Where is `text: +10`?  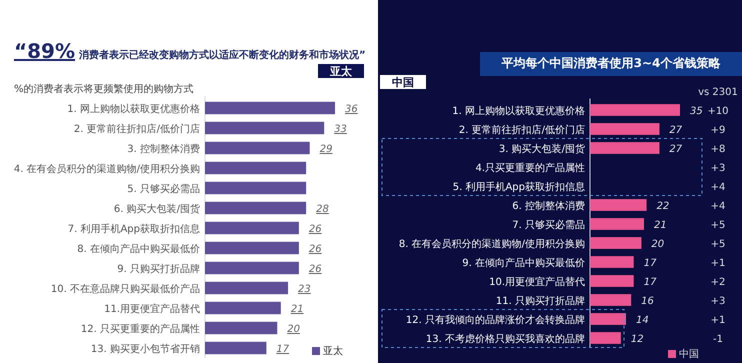 text: +10 is located at coordinates (718, 111).